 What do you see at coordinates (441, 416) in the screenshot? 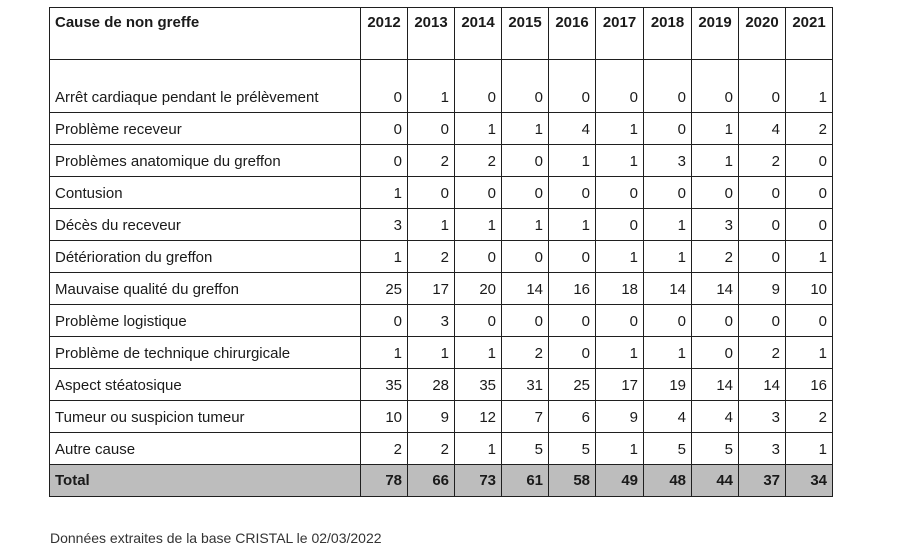
I see `table-row: Tumeur ou suspicion tumeur 10 9 12 7 6 9 4 4 3 2` at bounding box center [441, 416].